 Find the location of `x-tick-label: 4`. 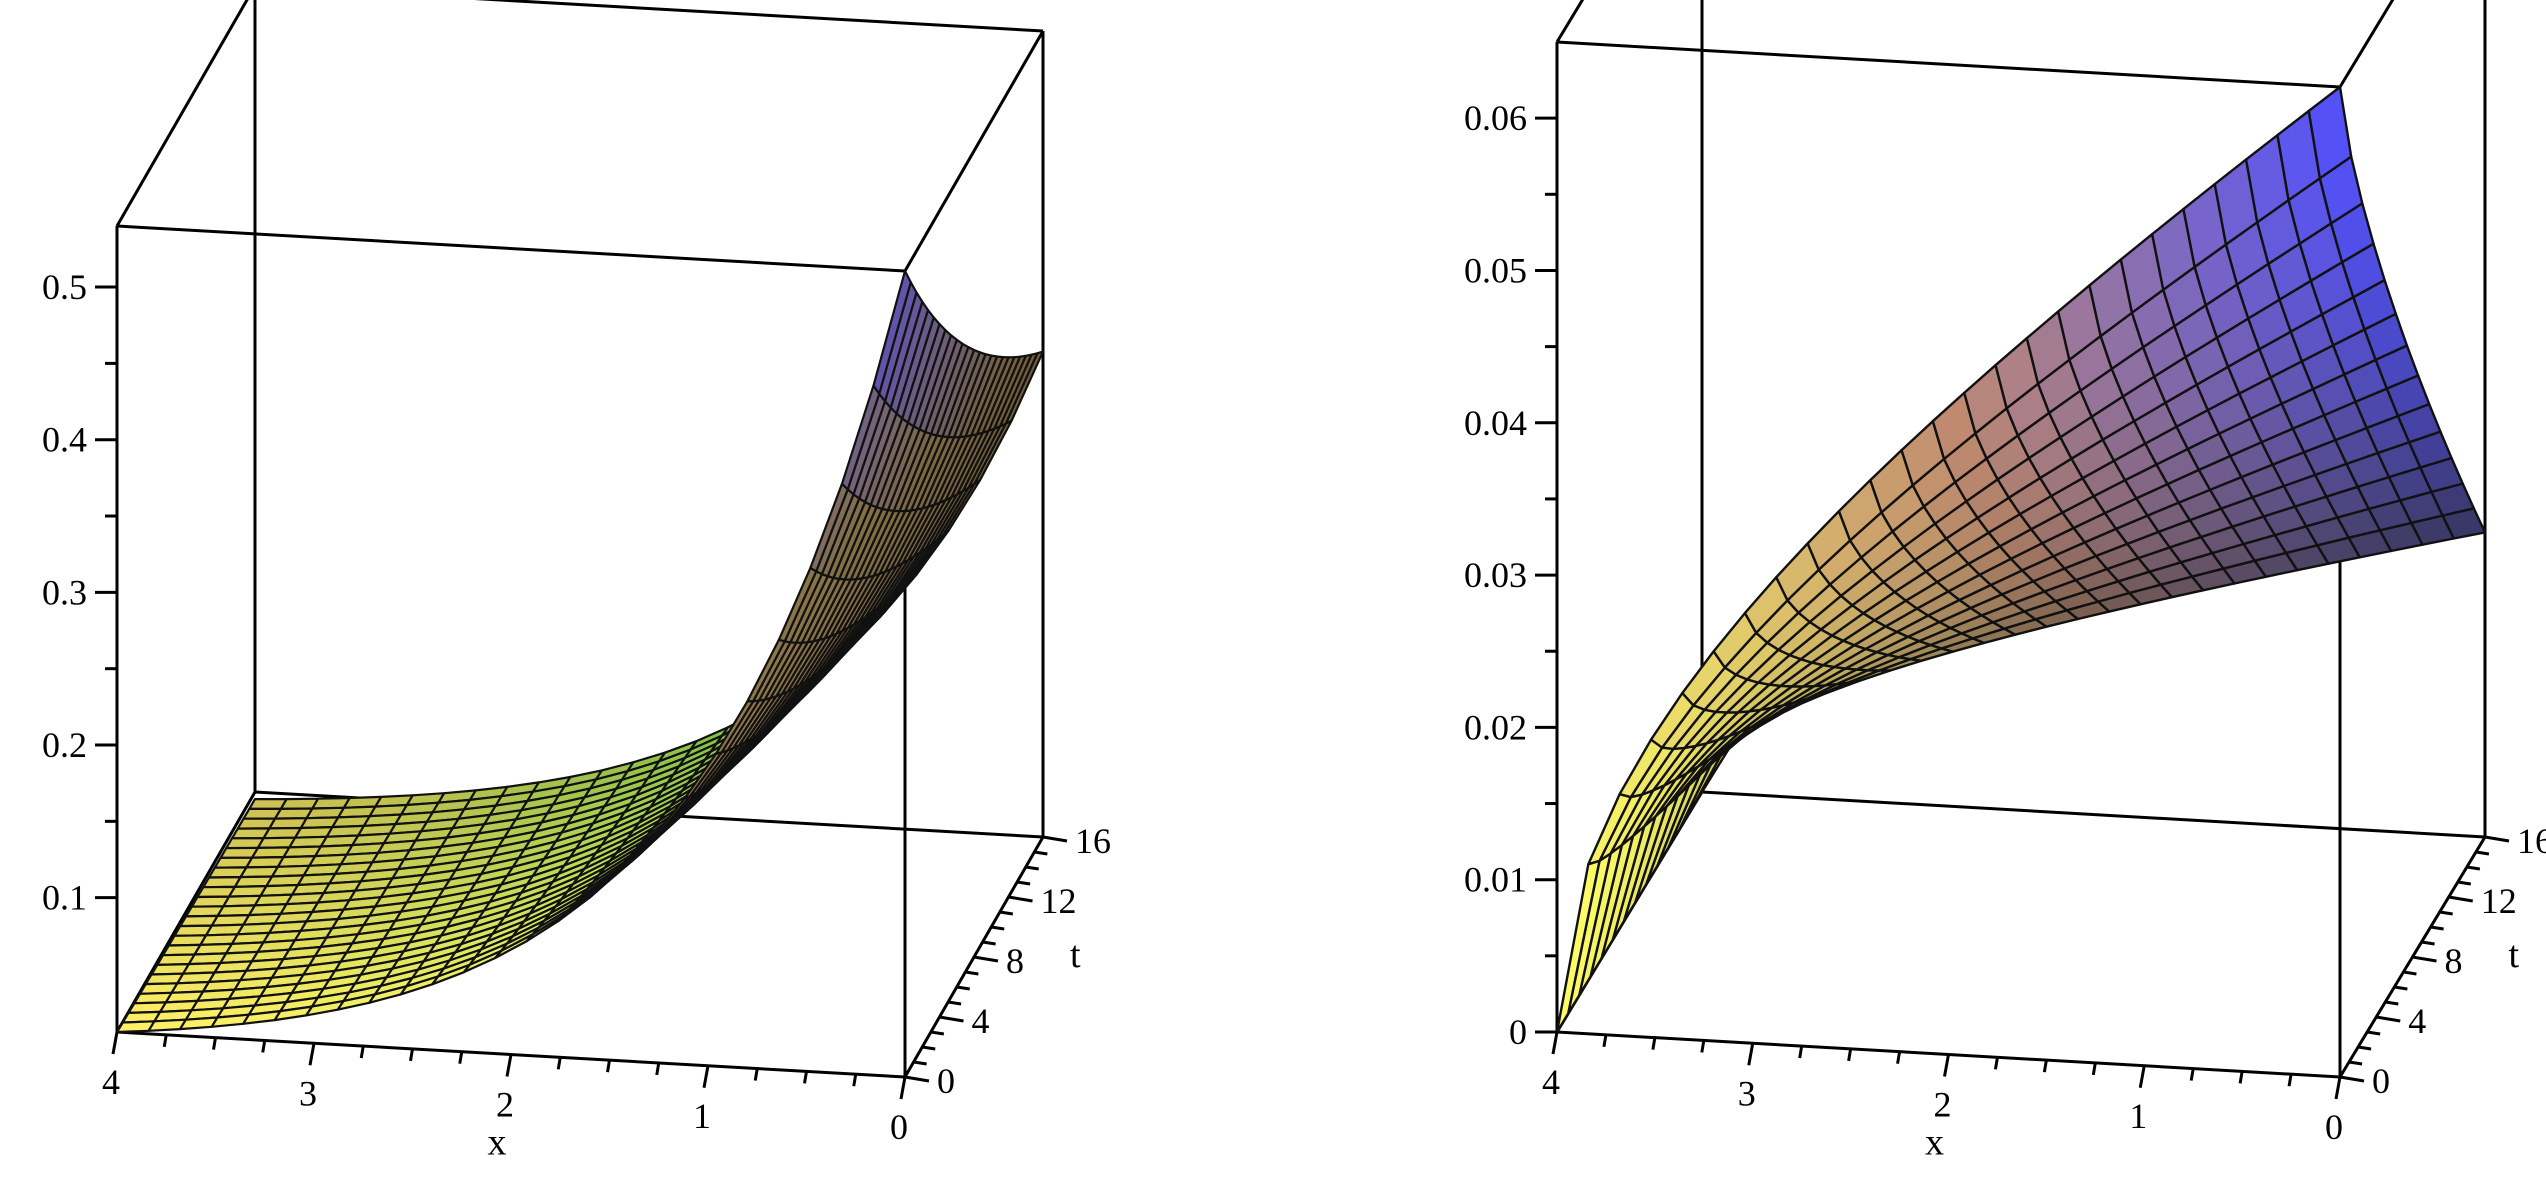

x-tick-label: 4 is located at coordinates (1551, 1082).